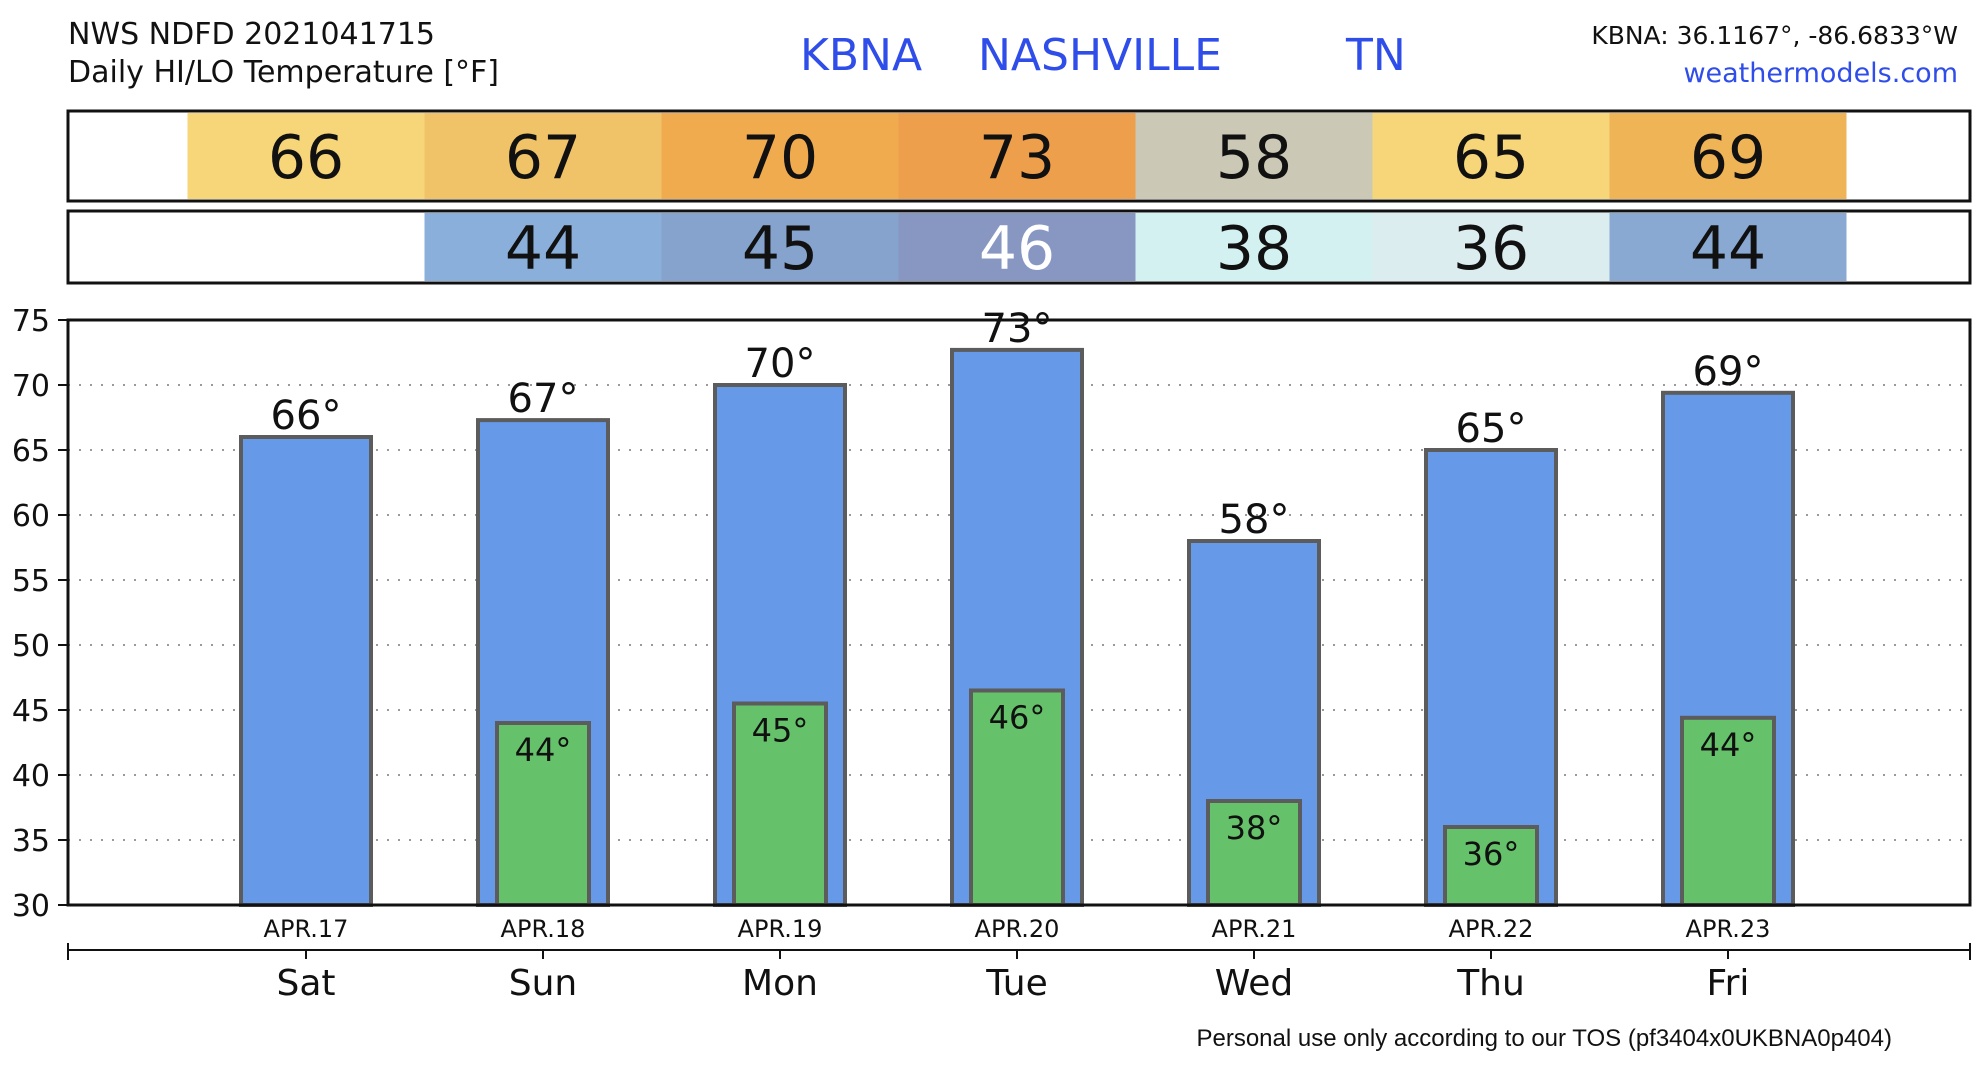 This screenshot has width=1976, height=1066. What do you see at coordinates (1254, 828) in the screenshot?
I see `low-label: 38°` at bounding box center [1254, 828].